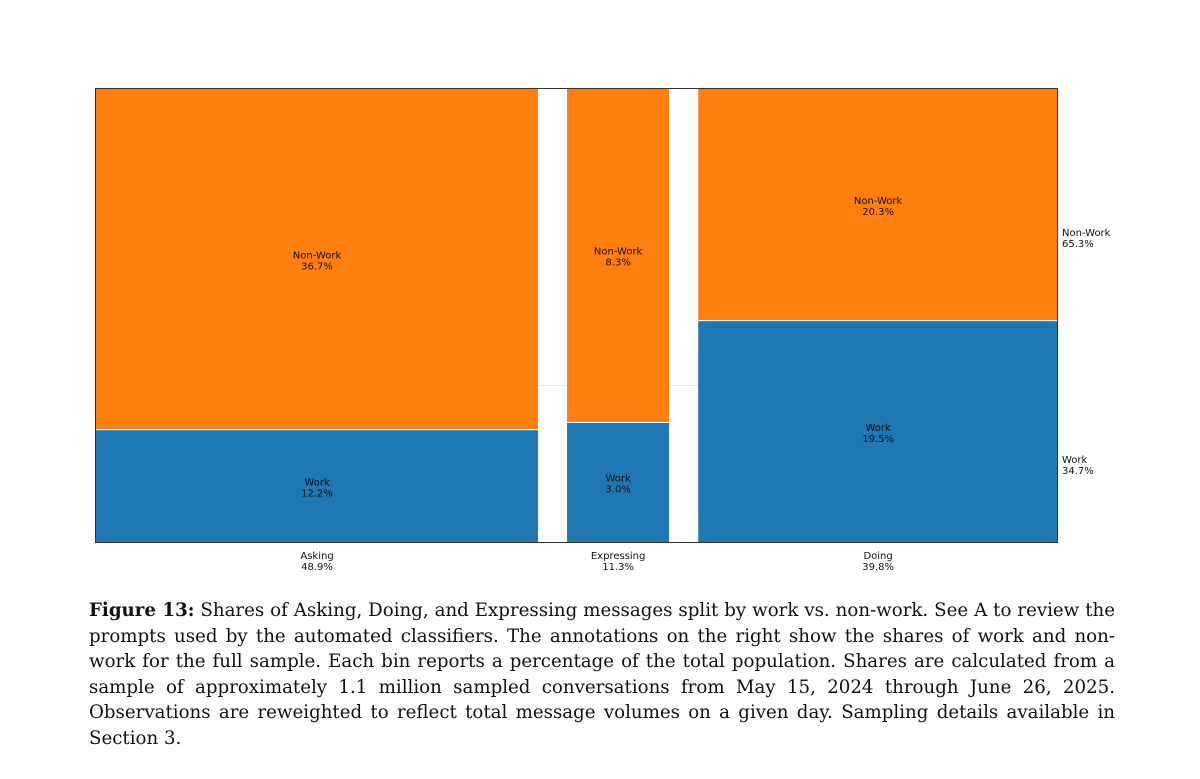  What do you see at coordinates (618, 485) in the screenshot?
I see `label-expressing-work: Work 3.0%` at bounding box center [618, 485].